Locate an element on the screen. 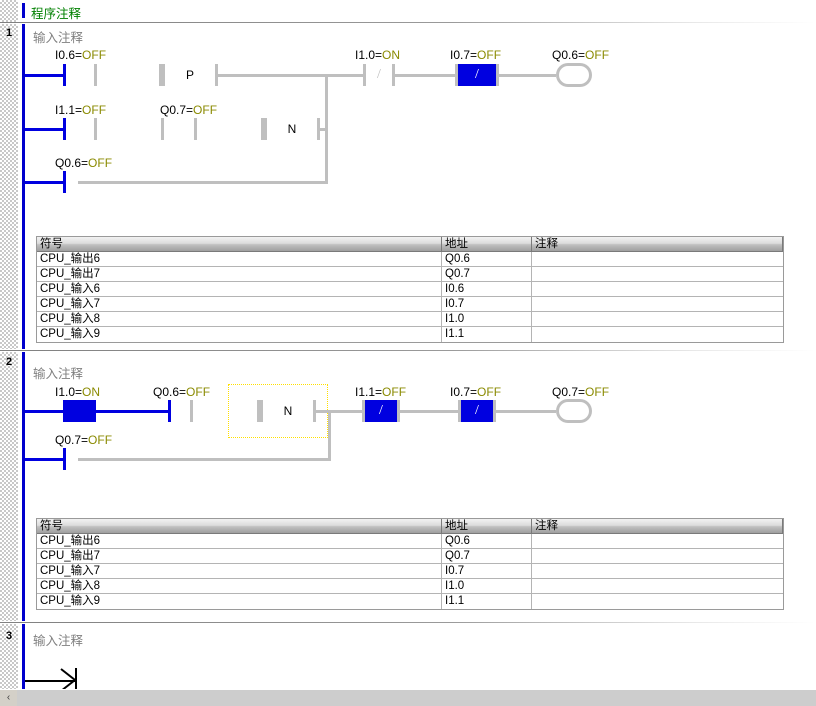  n1-r3-rail-stub is located at coordinates (44, 182).